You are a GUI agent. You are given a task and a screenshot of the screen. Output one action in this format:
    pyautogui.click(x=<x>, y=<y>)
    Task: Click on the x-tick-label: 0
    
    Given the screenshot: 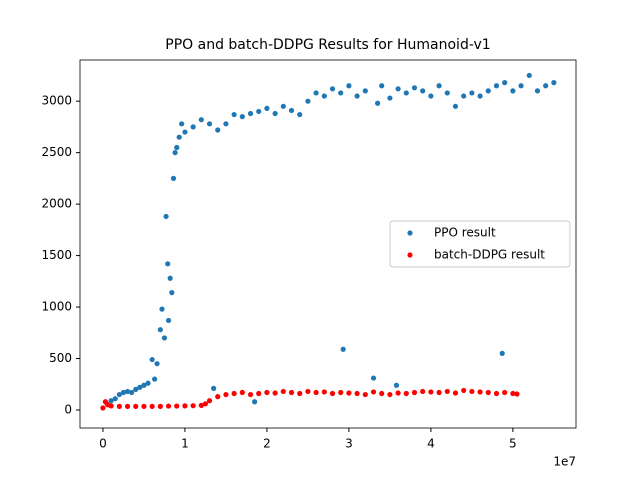 What is the action you would take?
    pyautogui.click(x=103, y=444)
    